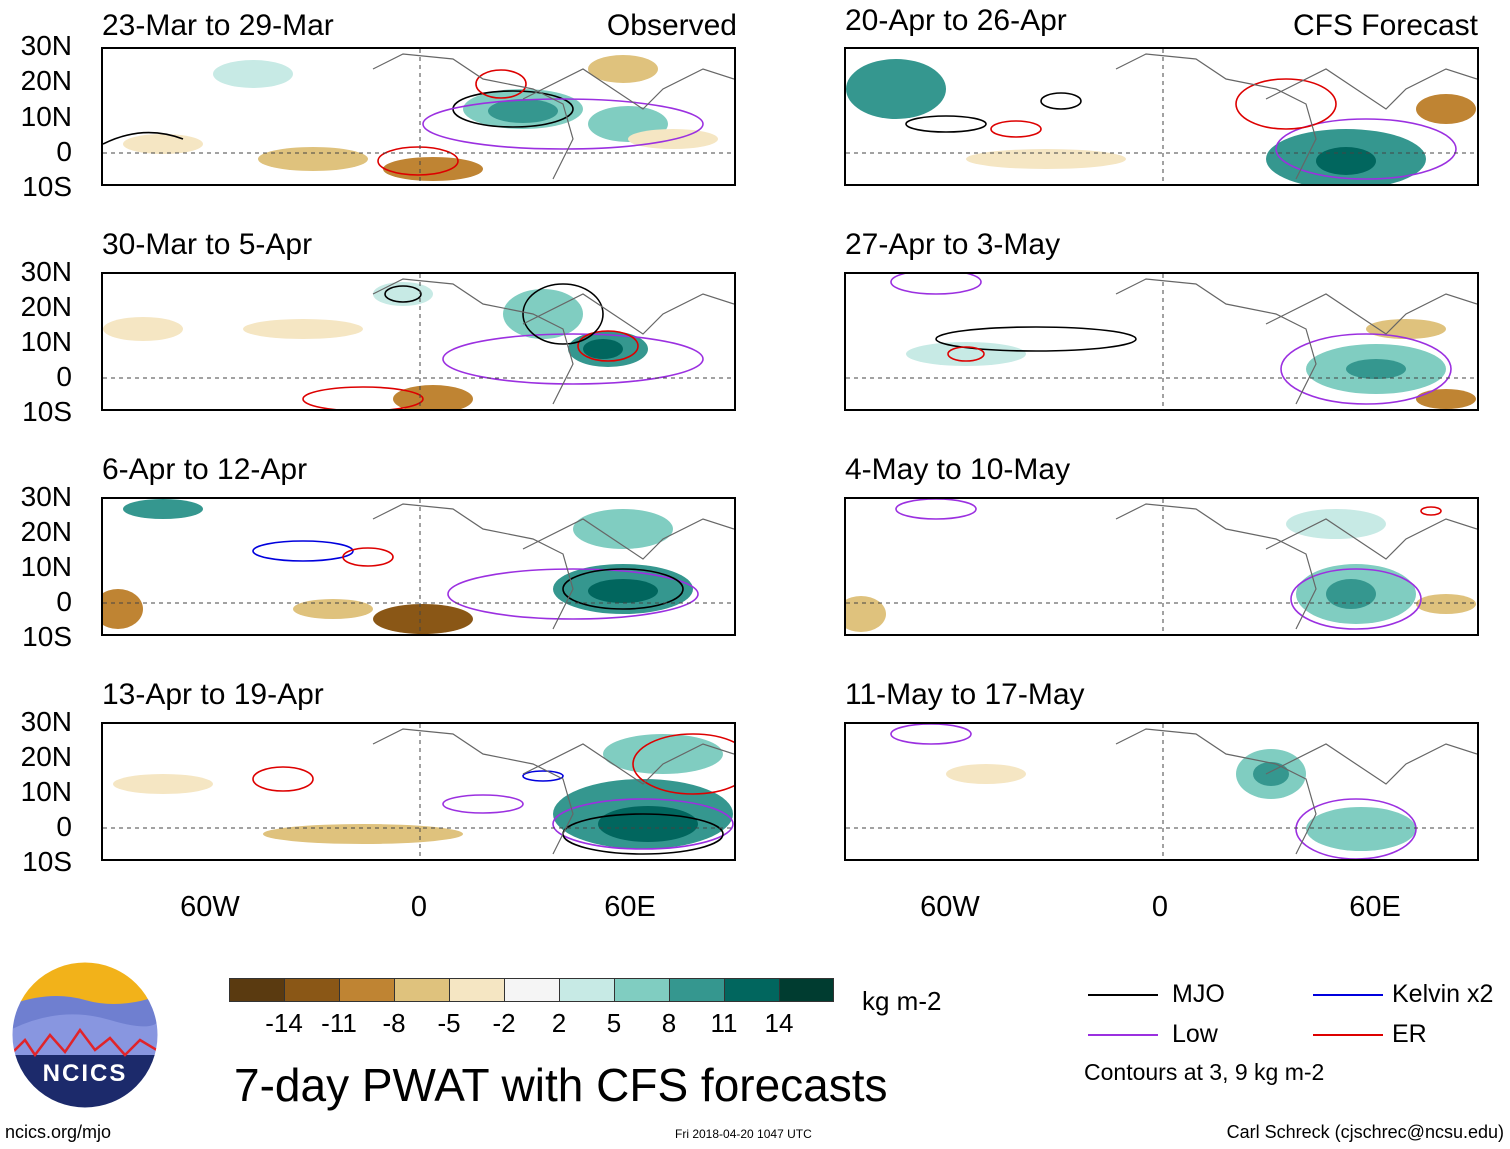 The width and height of the screenshot is (1510, 1149). I want to click on legend-label-kelvin: Kelvin x2, so click(1443, 994).